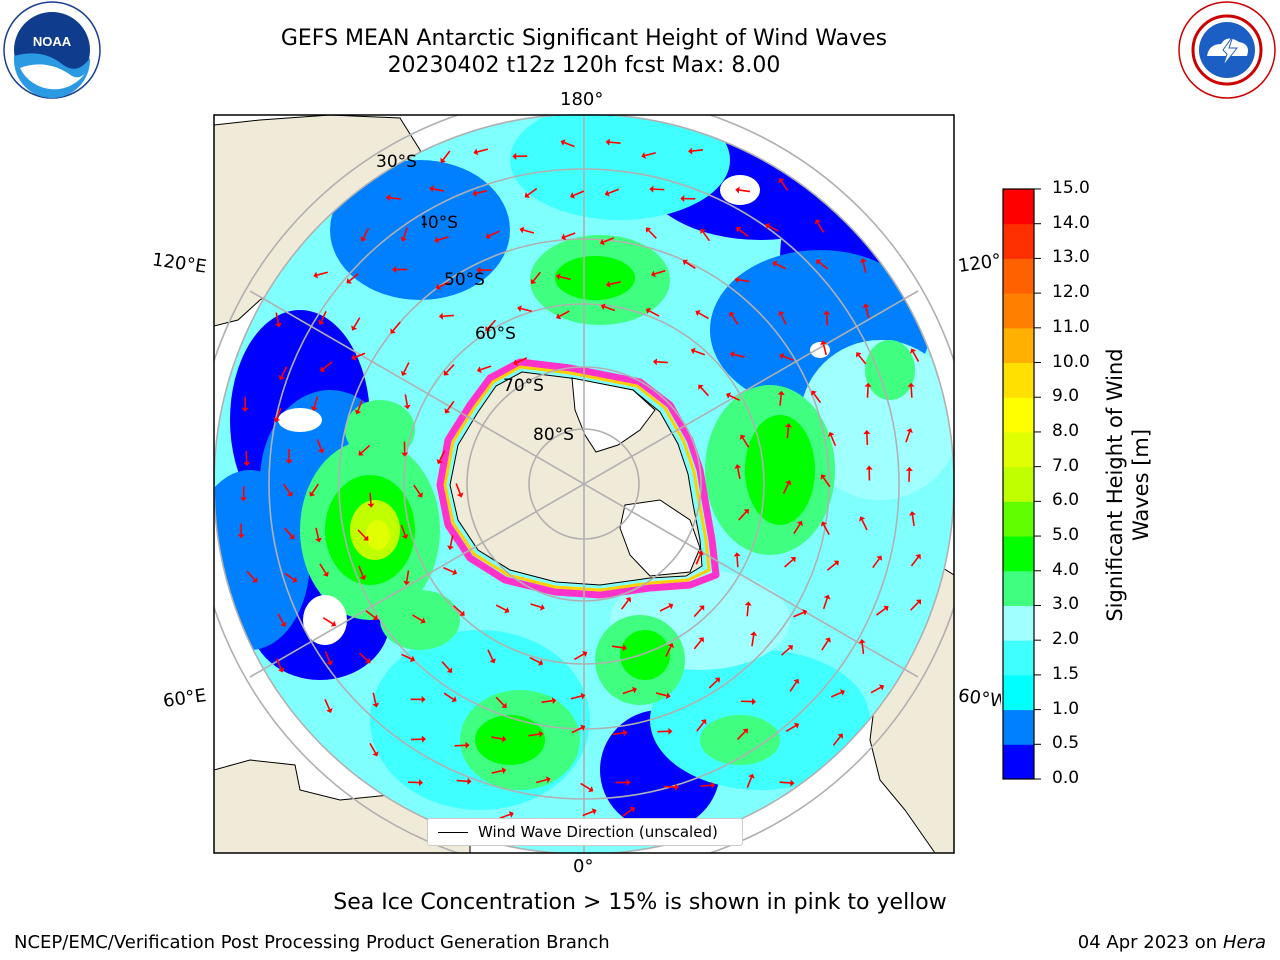  Describe the element at coordinates (613, 415) in the screenshot. I see `ice-shelf-ross` at that location.